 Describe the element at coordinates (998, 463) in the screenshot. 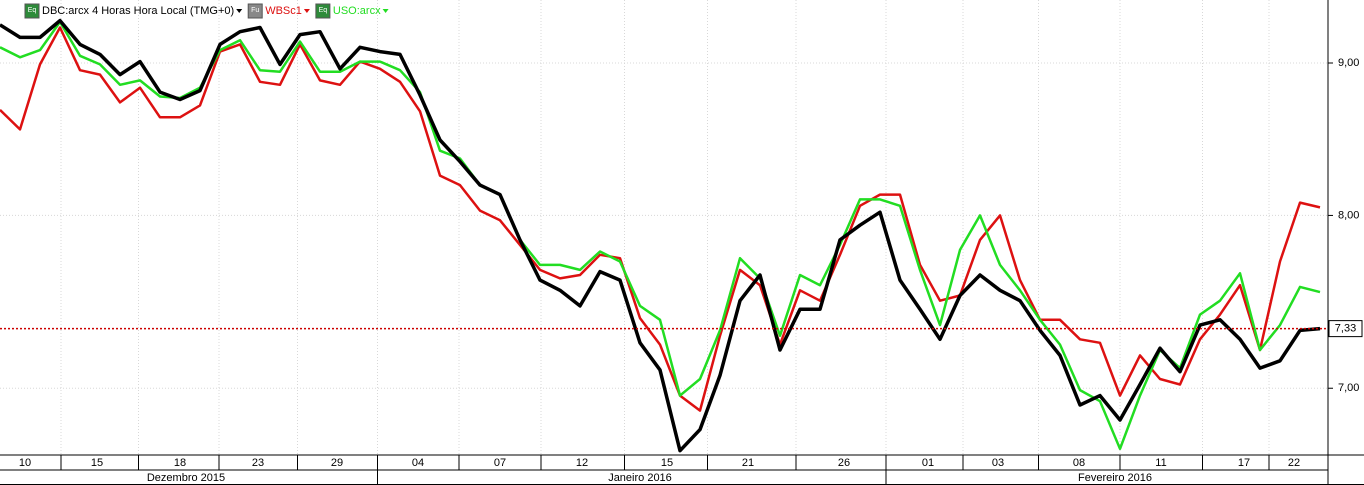

I see `x-tick-label: 03` at that location.